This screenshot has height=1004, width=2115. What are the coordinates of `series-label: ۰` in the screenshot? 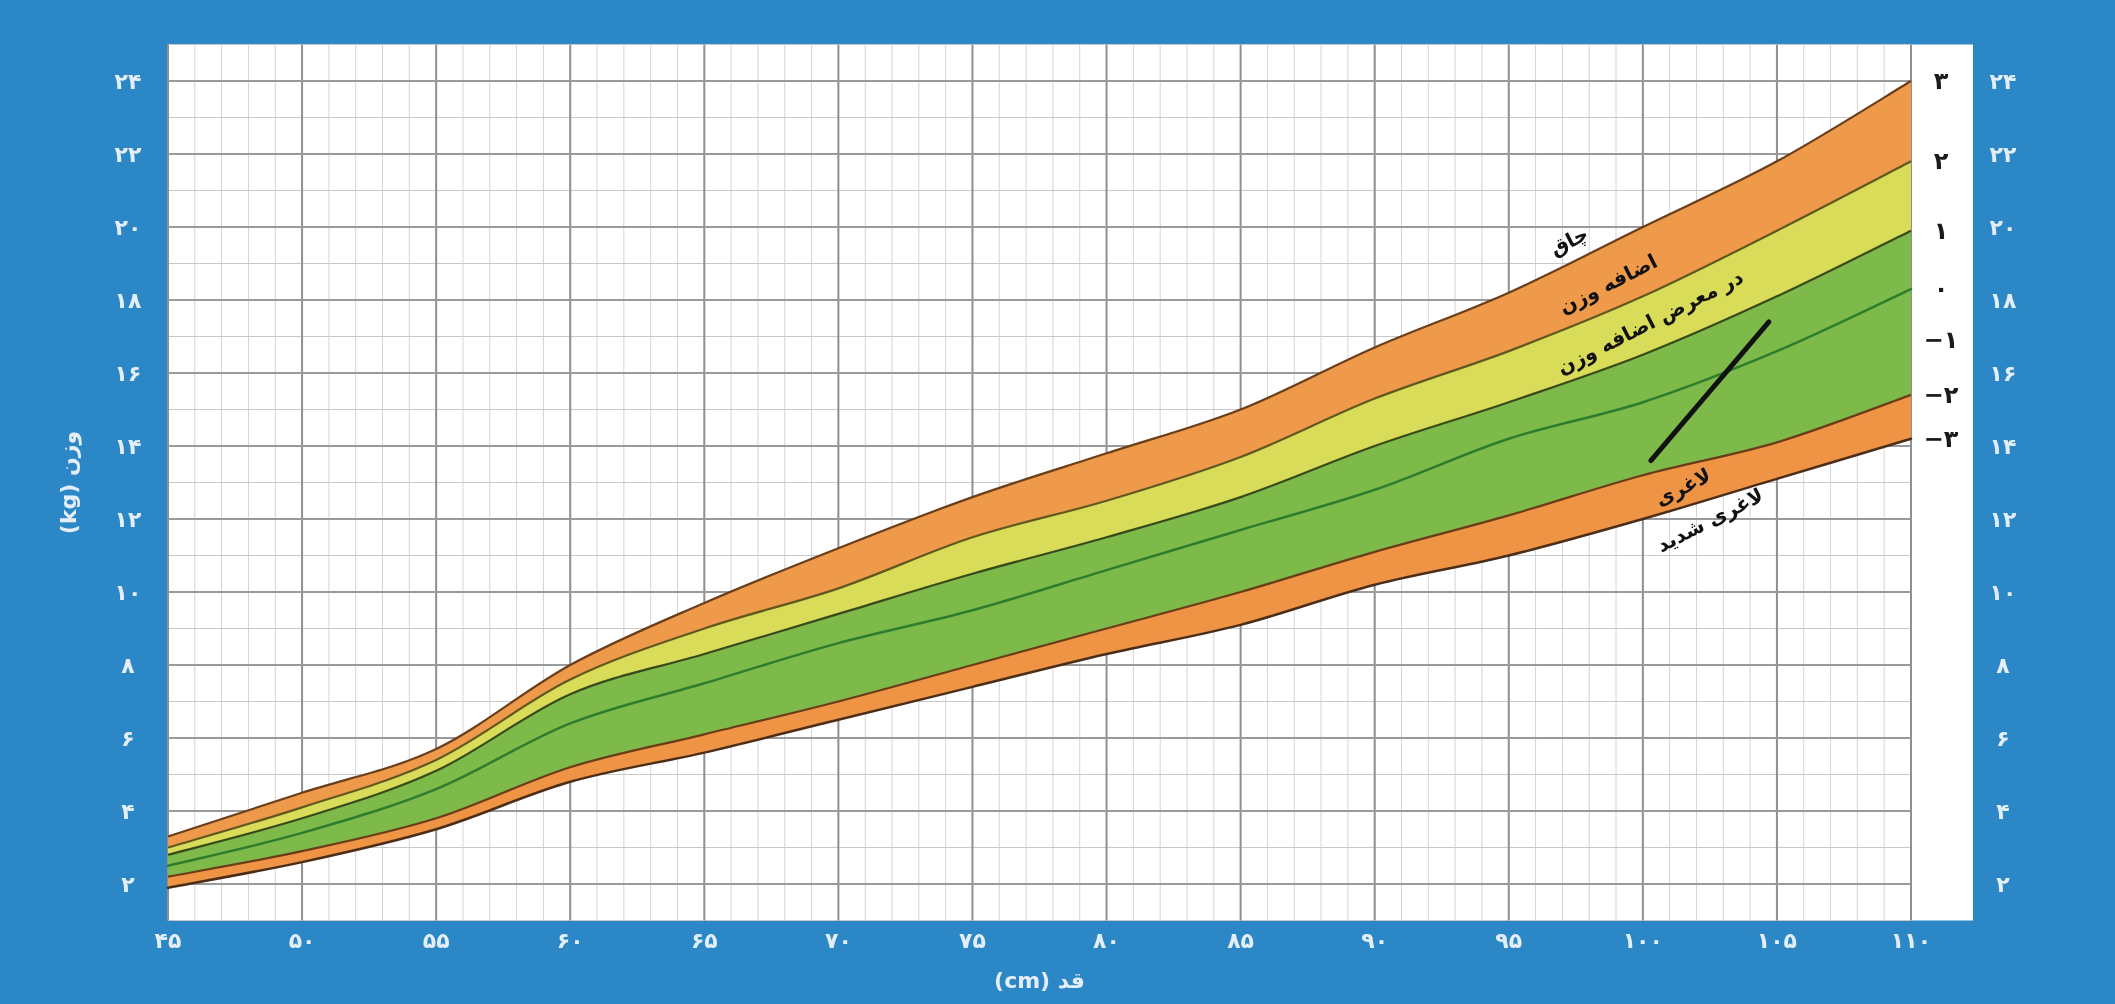 It's located at (1941, 289).